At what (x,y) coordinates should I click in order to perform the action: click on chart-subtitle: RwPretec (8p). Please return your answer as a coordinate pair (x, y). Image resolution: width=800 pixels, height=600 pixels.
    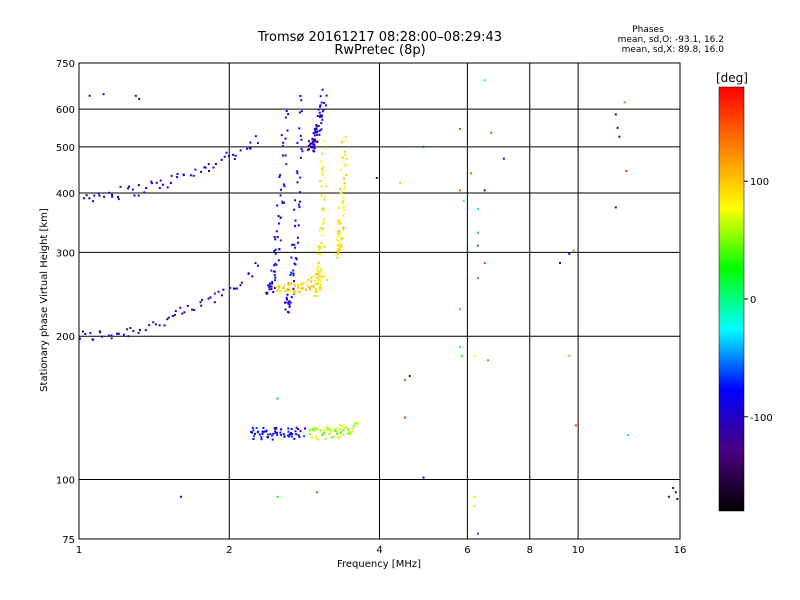
    Looking at the image, I should click on (379, 50).